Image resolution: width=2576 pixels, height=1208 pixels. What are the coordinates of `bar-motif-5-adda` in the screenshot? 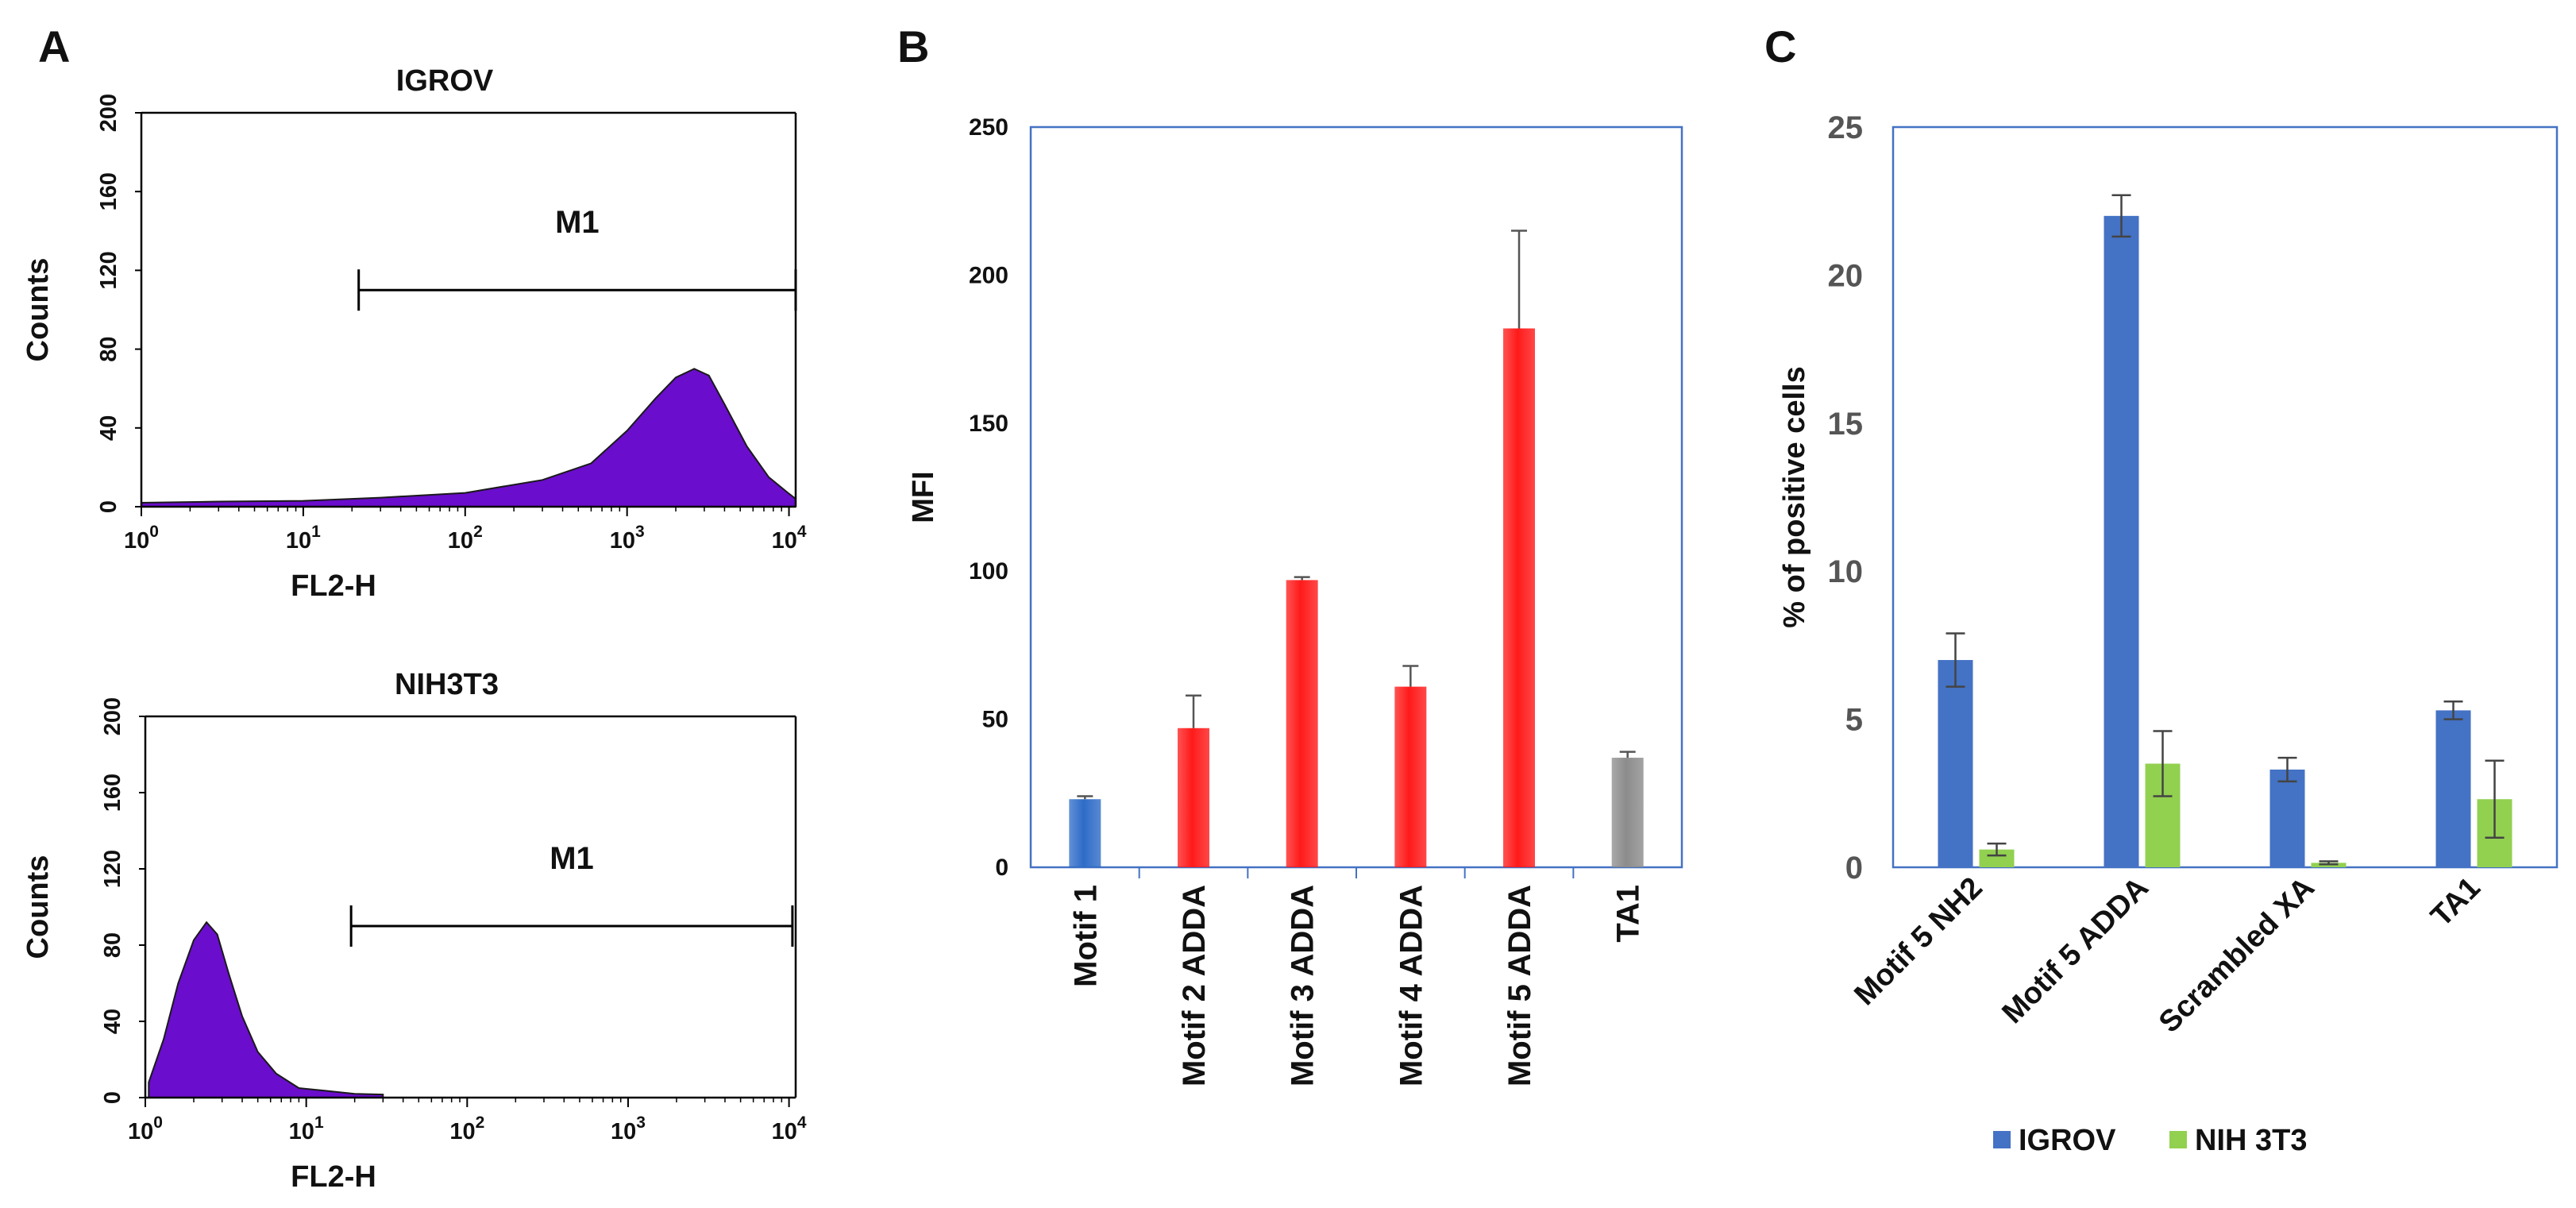 It's located at (1519, 597).